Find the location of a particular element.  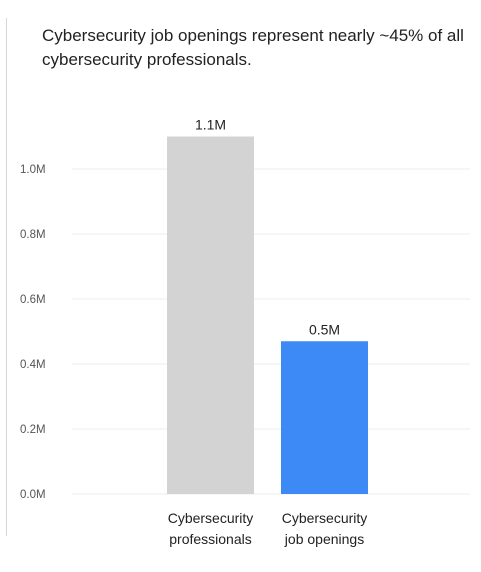

y-tick-label: 0.8M is located at coordinates (33, 235).